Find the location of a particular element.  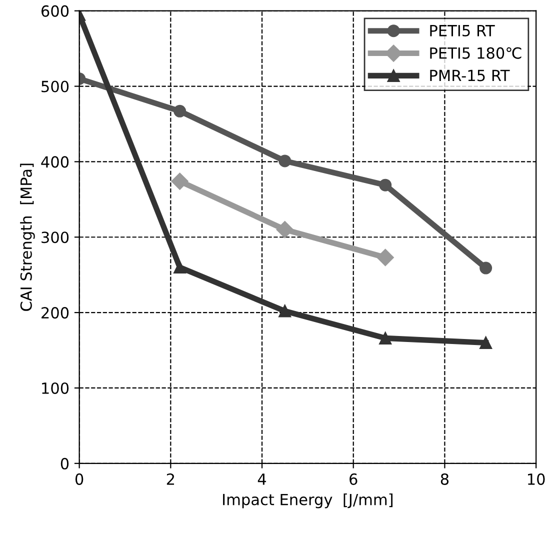

y-tick-label: 200 is located at coordinates (55, 313).